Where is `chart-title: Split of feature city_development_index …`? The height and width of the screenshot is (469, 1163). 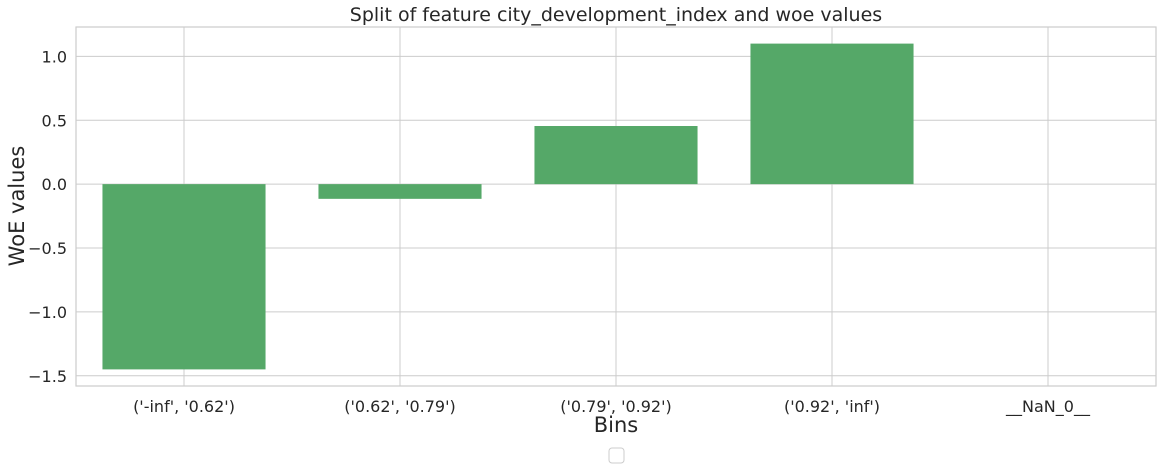
chart-title: Split of feature city_development_index … is located at coordinates (616, 15).